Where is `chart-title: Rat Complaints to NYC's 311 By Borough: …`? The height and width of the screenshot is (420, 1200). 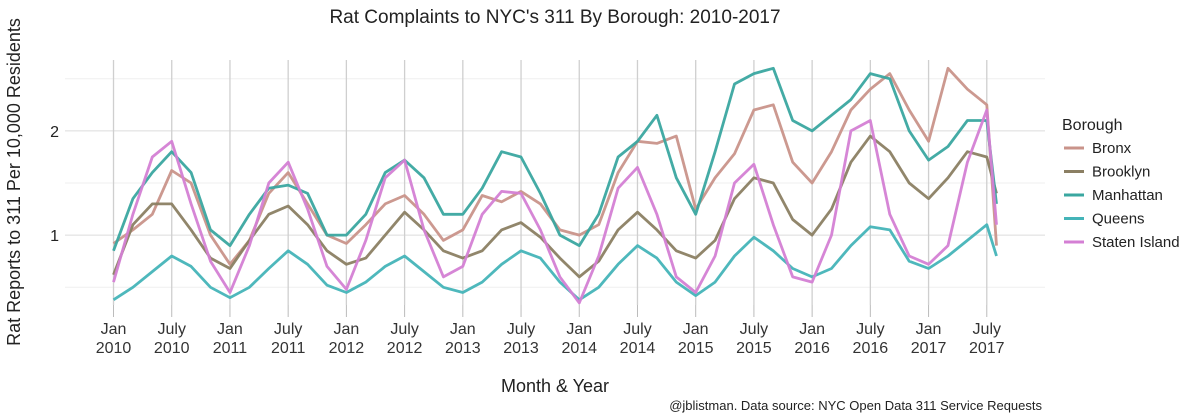
chart-title: Rat Complaints to NYC's 311 By Borough: … is located at coordinates (554, 17).